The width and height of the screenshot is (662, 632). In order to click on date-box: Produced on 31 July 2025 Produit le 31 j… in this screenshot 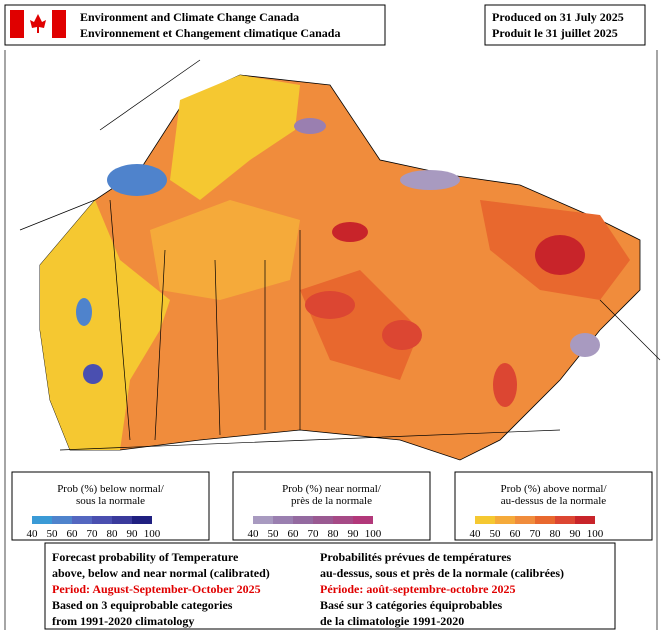, I will do `click(565, 25)`.